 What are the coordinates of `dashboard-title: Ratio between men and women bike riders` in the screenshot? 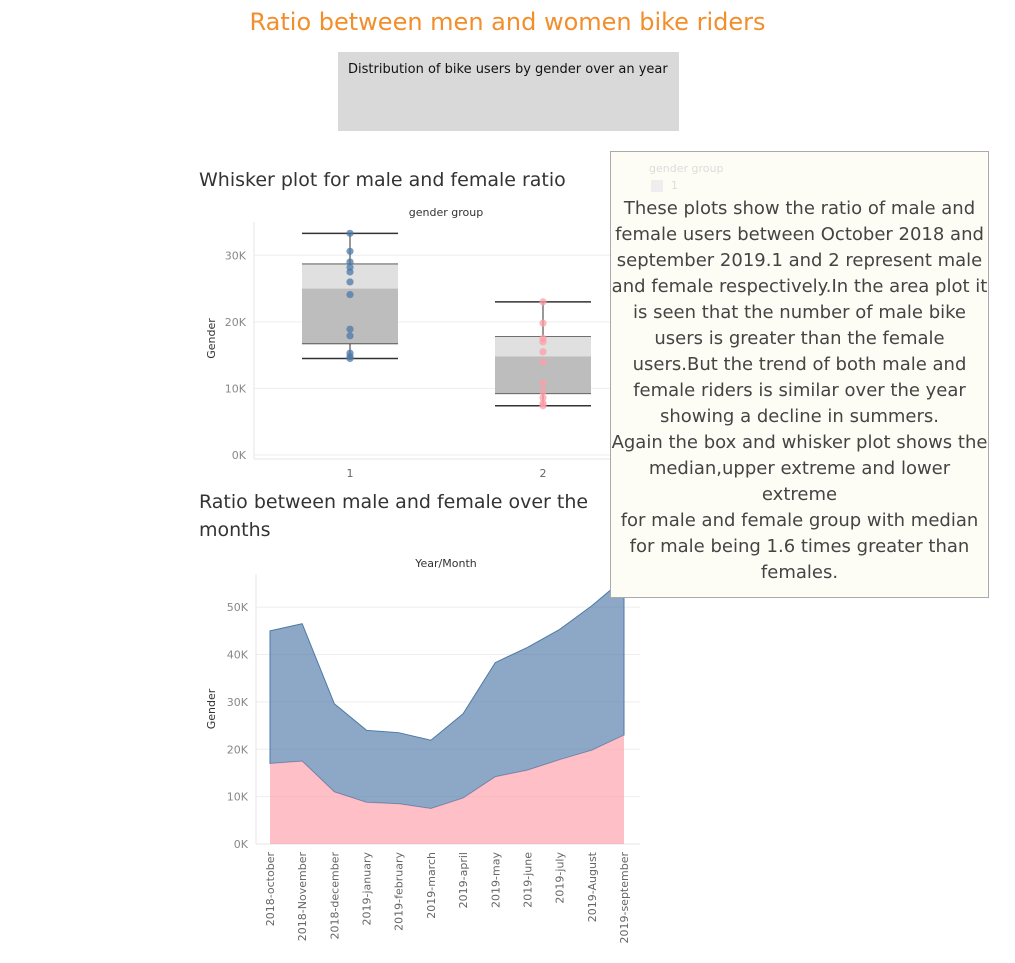 It's located at (507, 22).